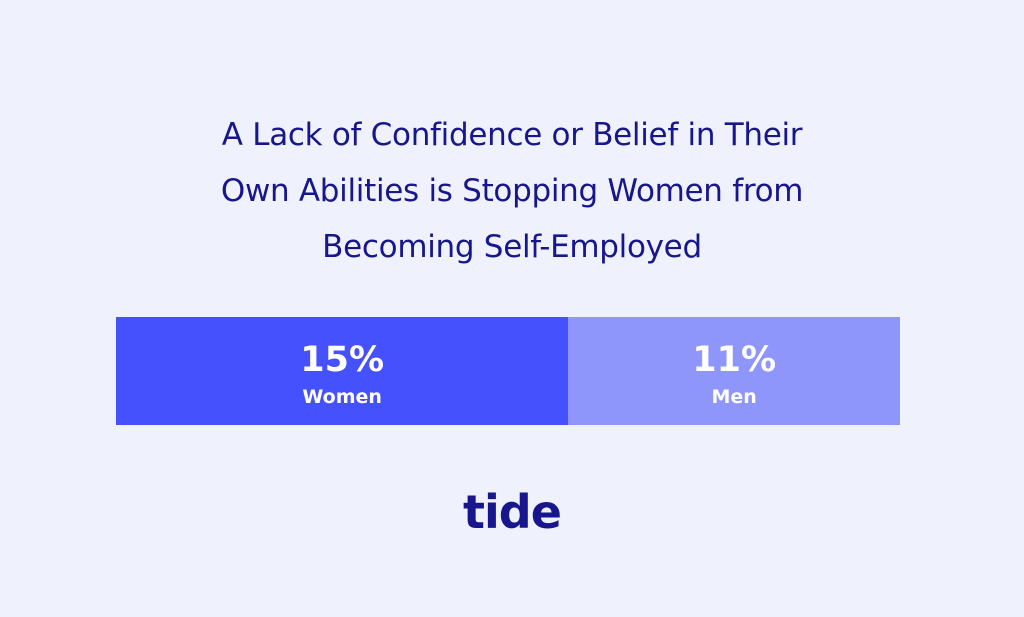 The image size is (1024, 617). I want to click on category-label-men: Men, so click(733, 397).